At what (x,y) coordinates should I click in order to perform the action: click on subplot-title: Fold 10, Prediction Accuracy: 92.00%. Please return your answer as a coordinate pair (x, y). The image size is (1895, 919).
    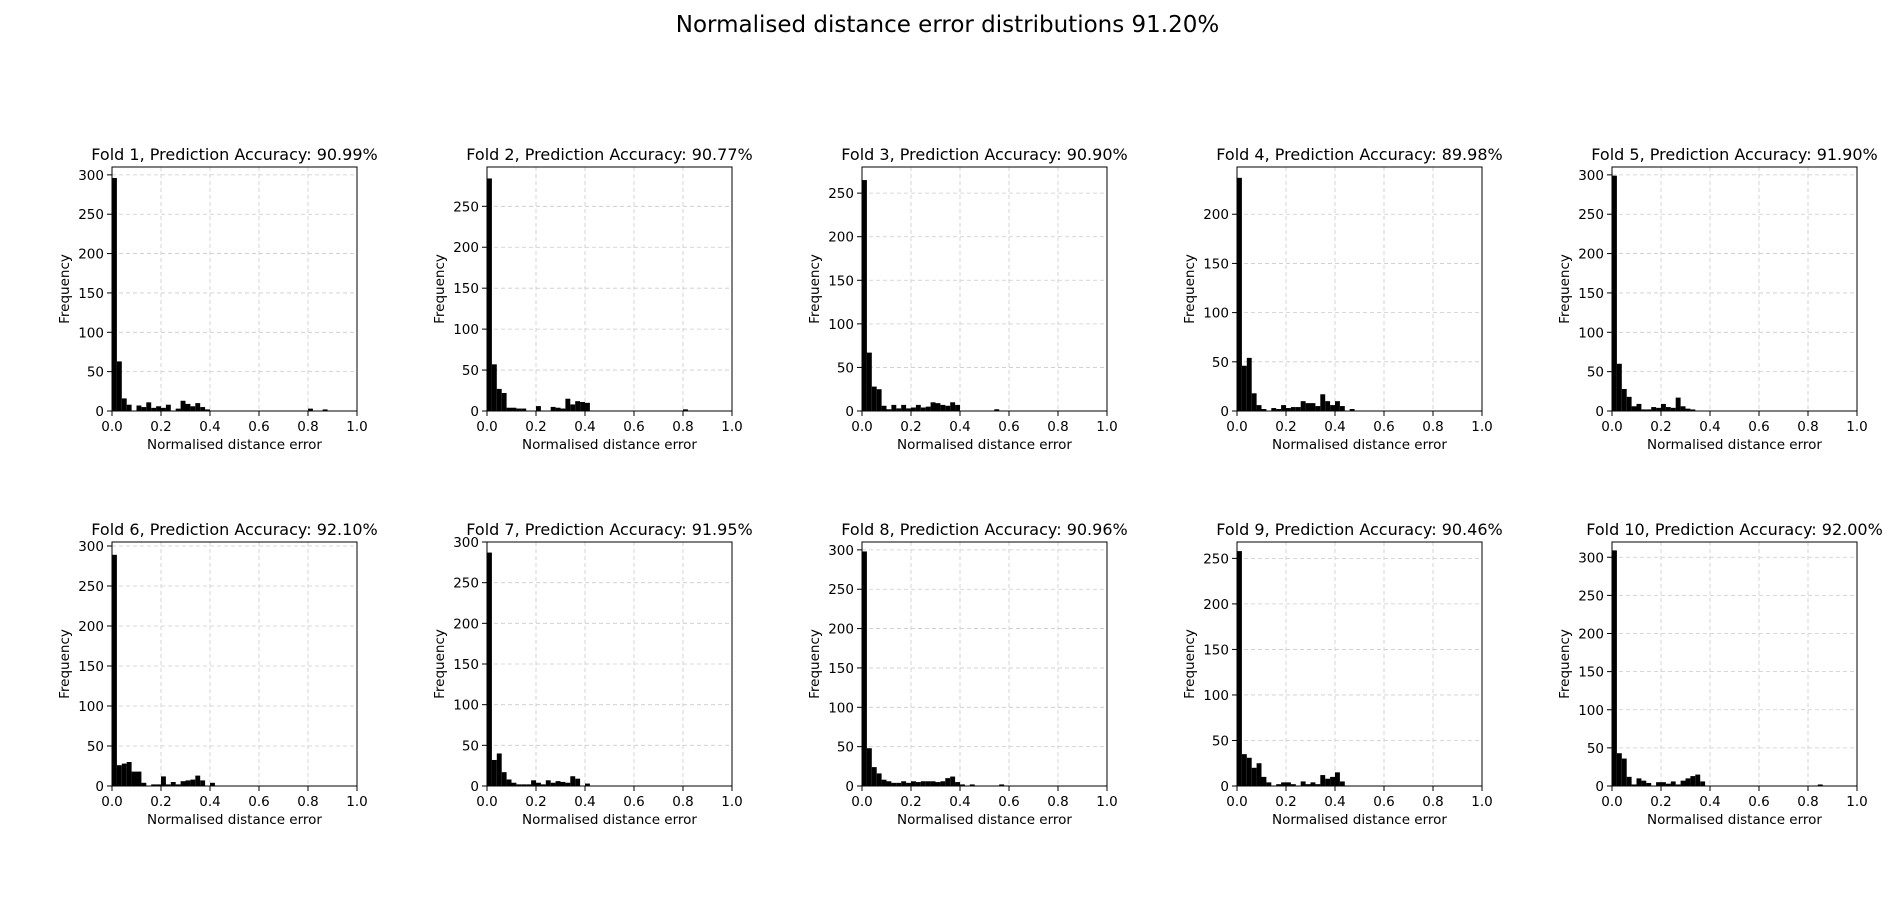
    Looking at the image, I should click on (1734, 529).